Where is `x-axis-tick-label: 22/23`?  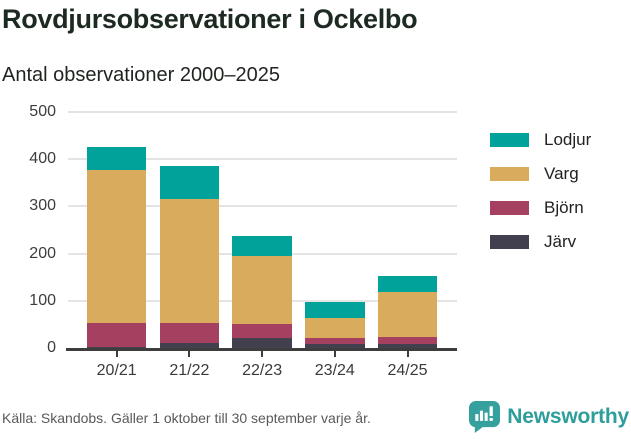 x-axis-tick-label: 22/23 is located at coordinates (262, 370).